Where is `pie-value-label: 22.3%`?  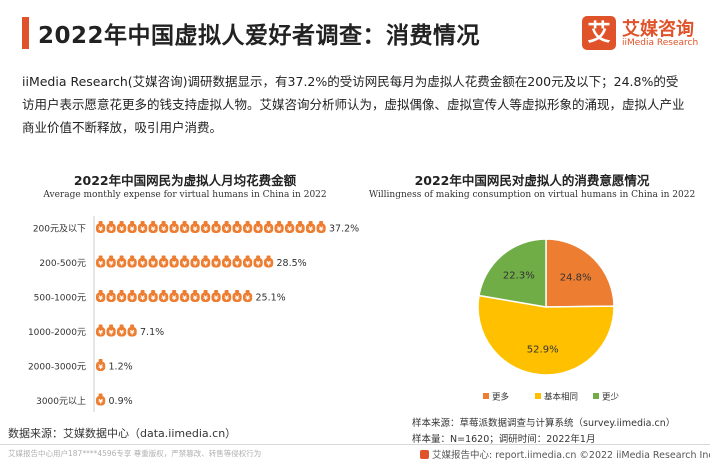
pie-value-label: 22.3% is located at coordinates (519, 275).